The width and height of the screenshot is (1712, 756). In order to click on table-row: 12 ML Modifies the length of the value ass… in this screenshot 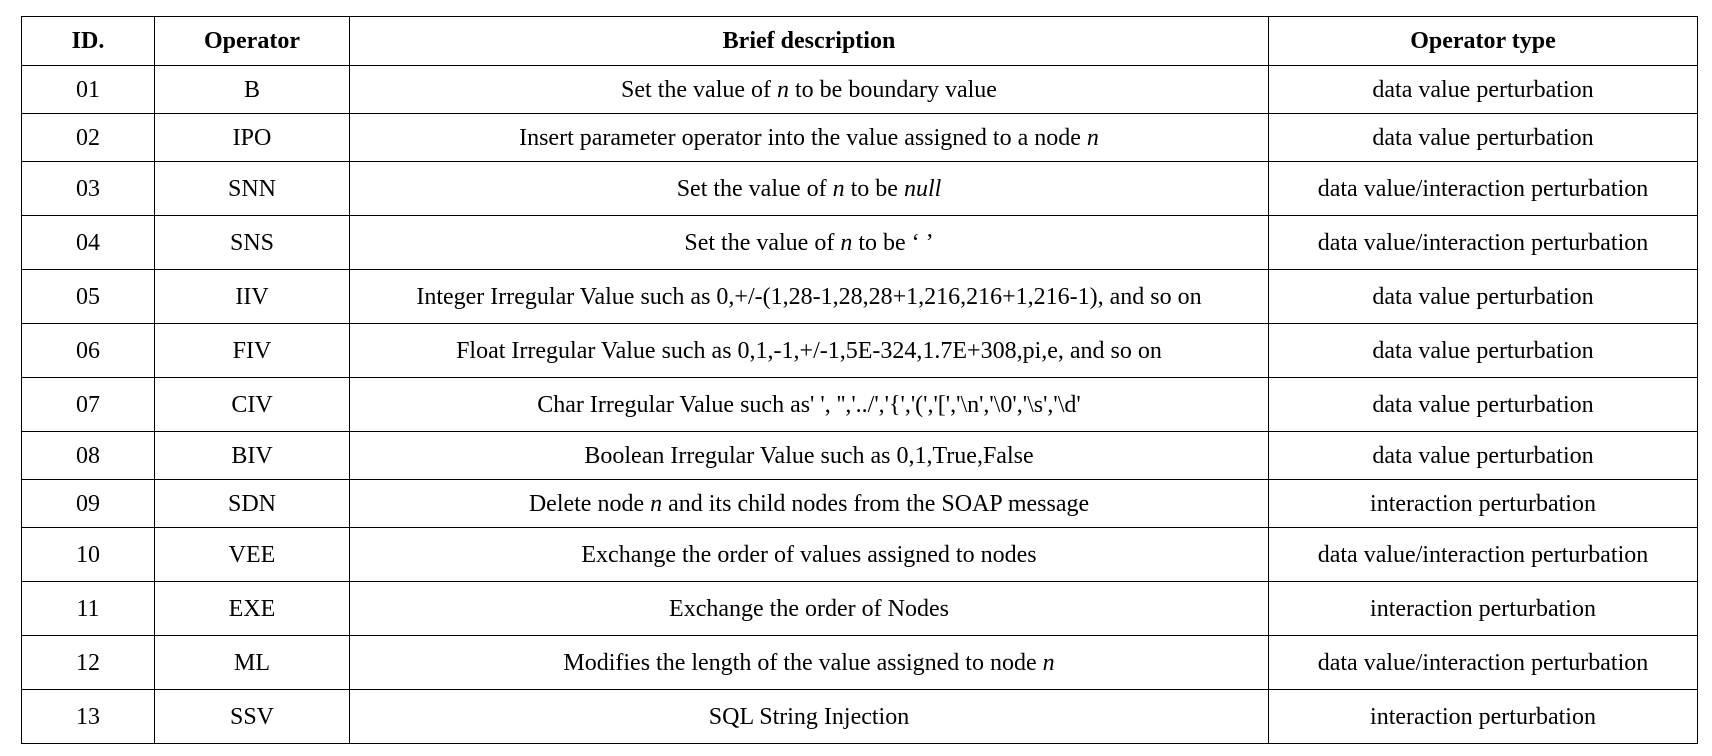, I will do `click(859, 662)`.